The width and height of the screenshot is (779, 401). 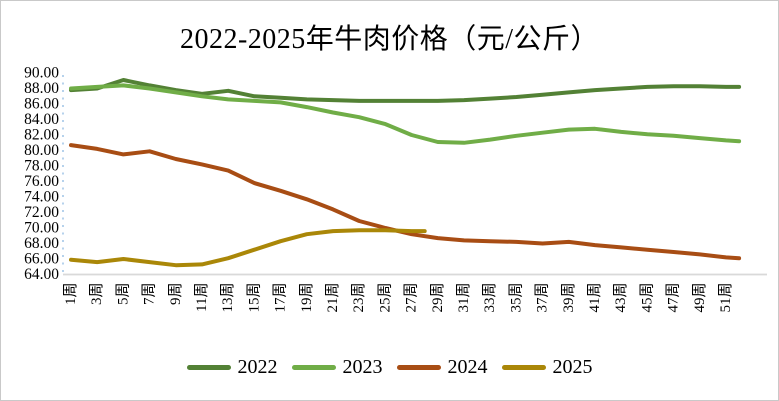 What do you see at coordinates (257, 367) in the screenshot?
I see `legend-label: 2022` at bounding box center [257, 367].